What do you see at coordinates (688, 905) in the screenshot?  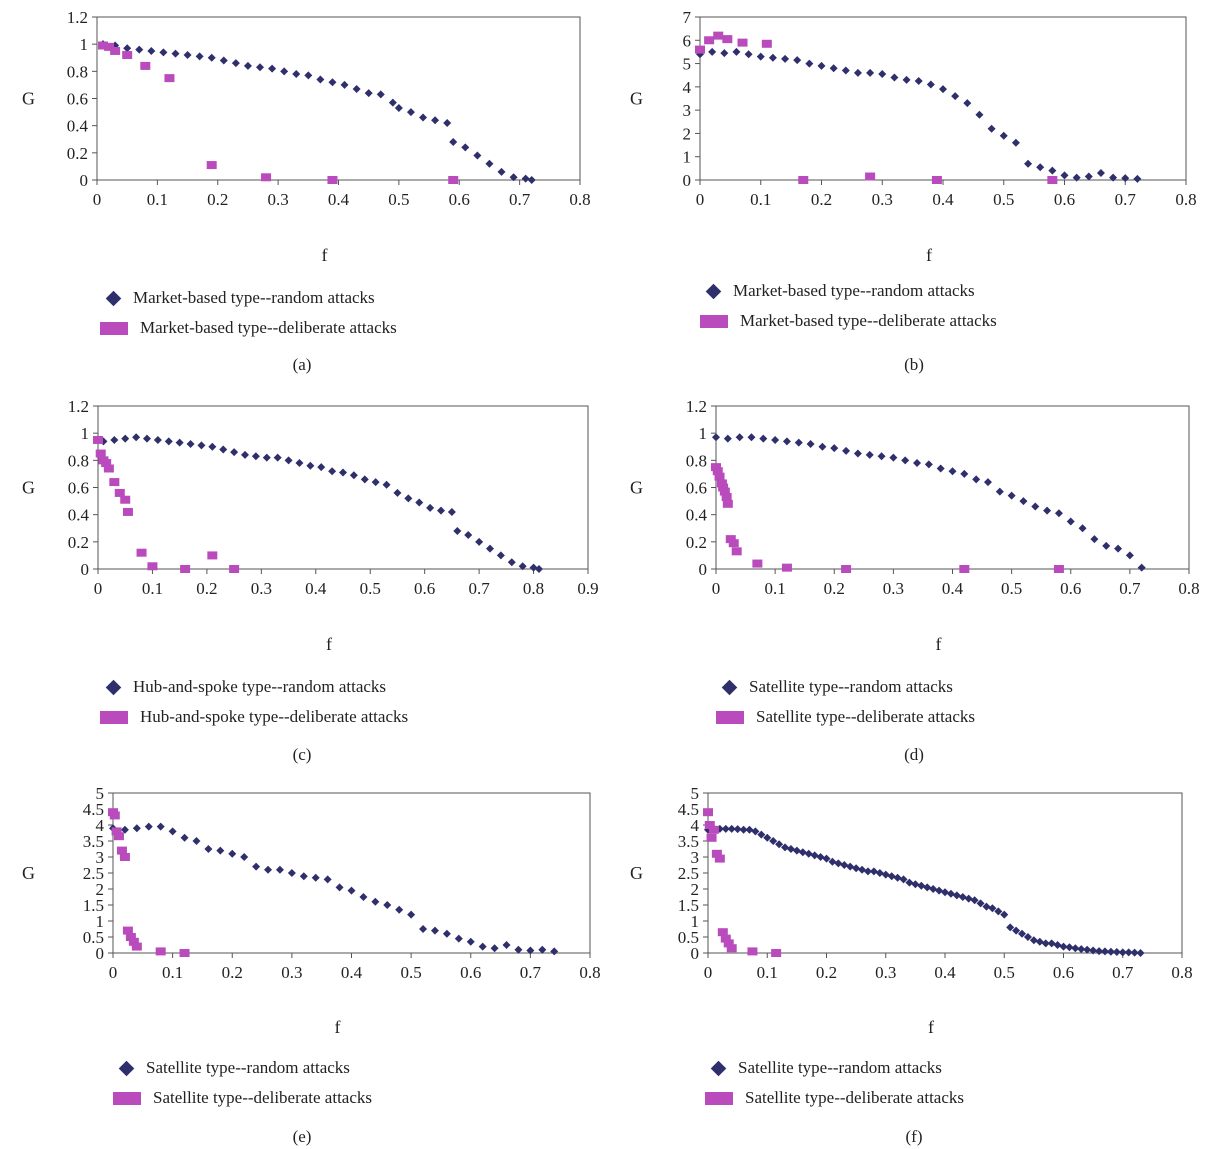 I see `y-tick-label: 1.5` at bounding box center [688, 905].